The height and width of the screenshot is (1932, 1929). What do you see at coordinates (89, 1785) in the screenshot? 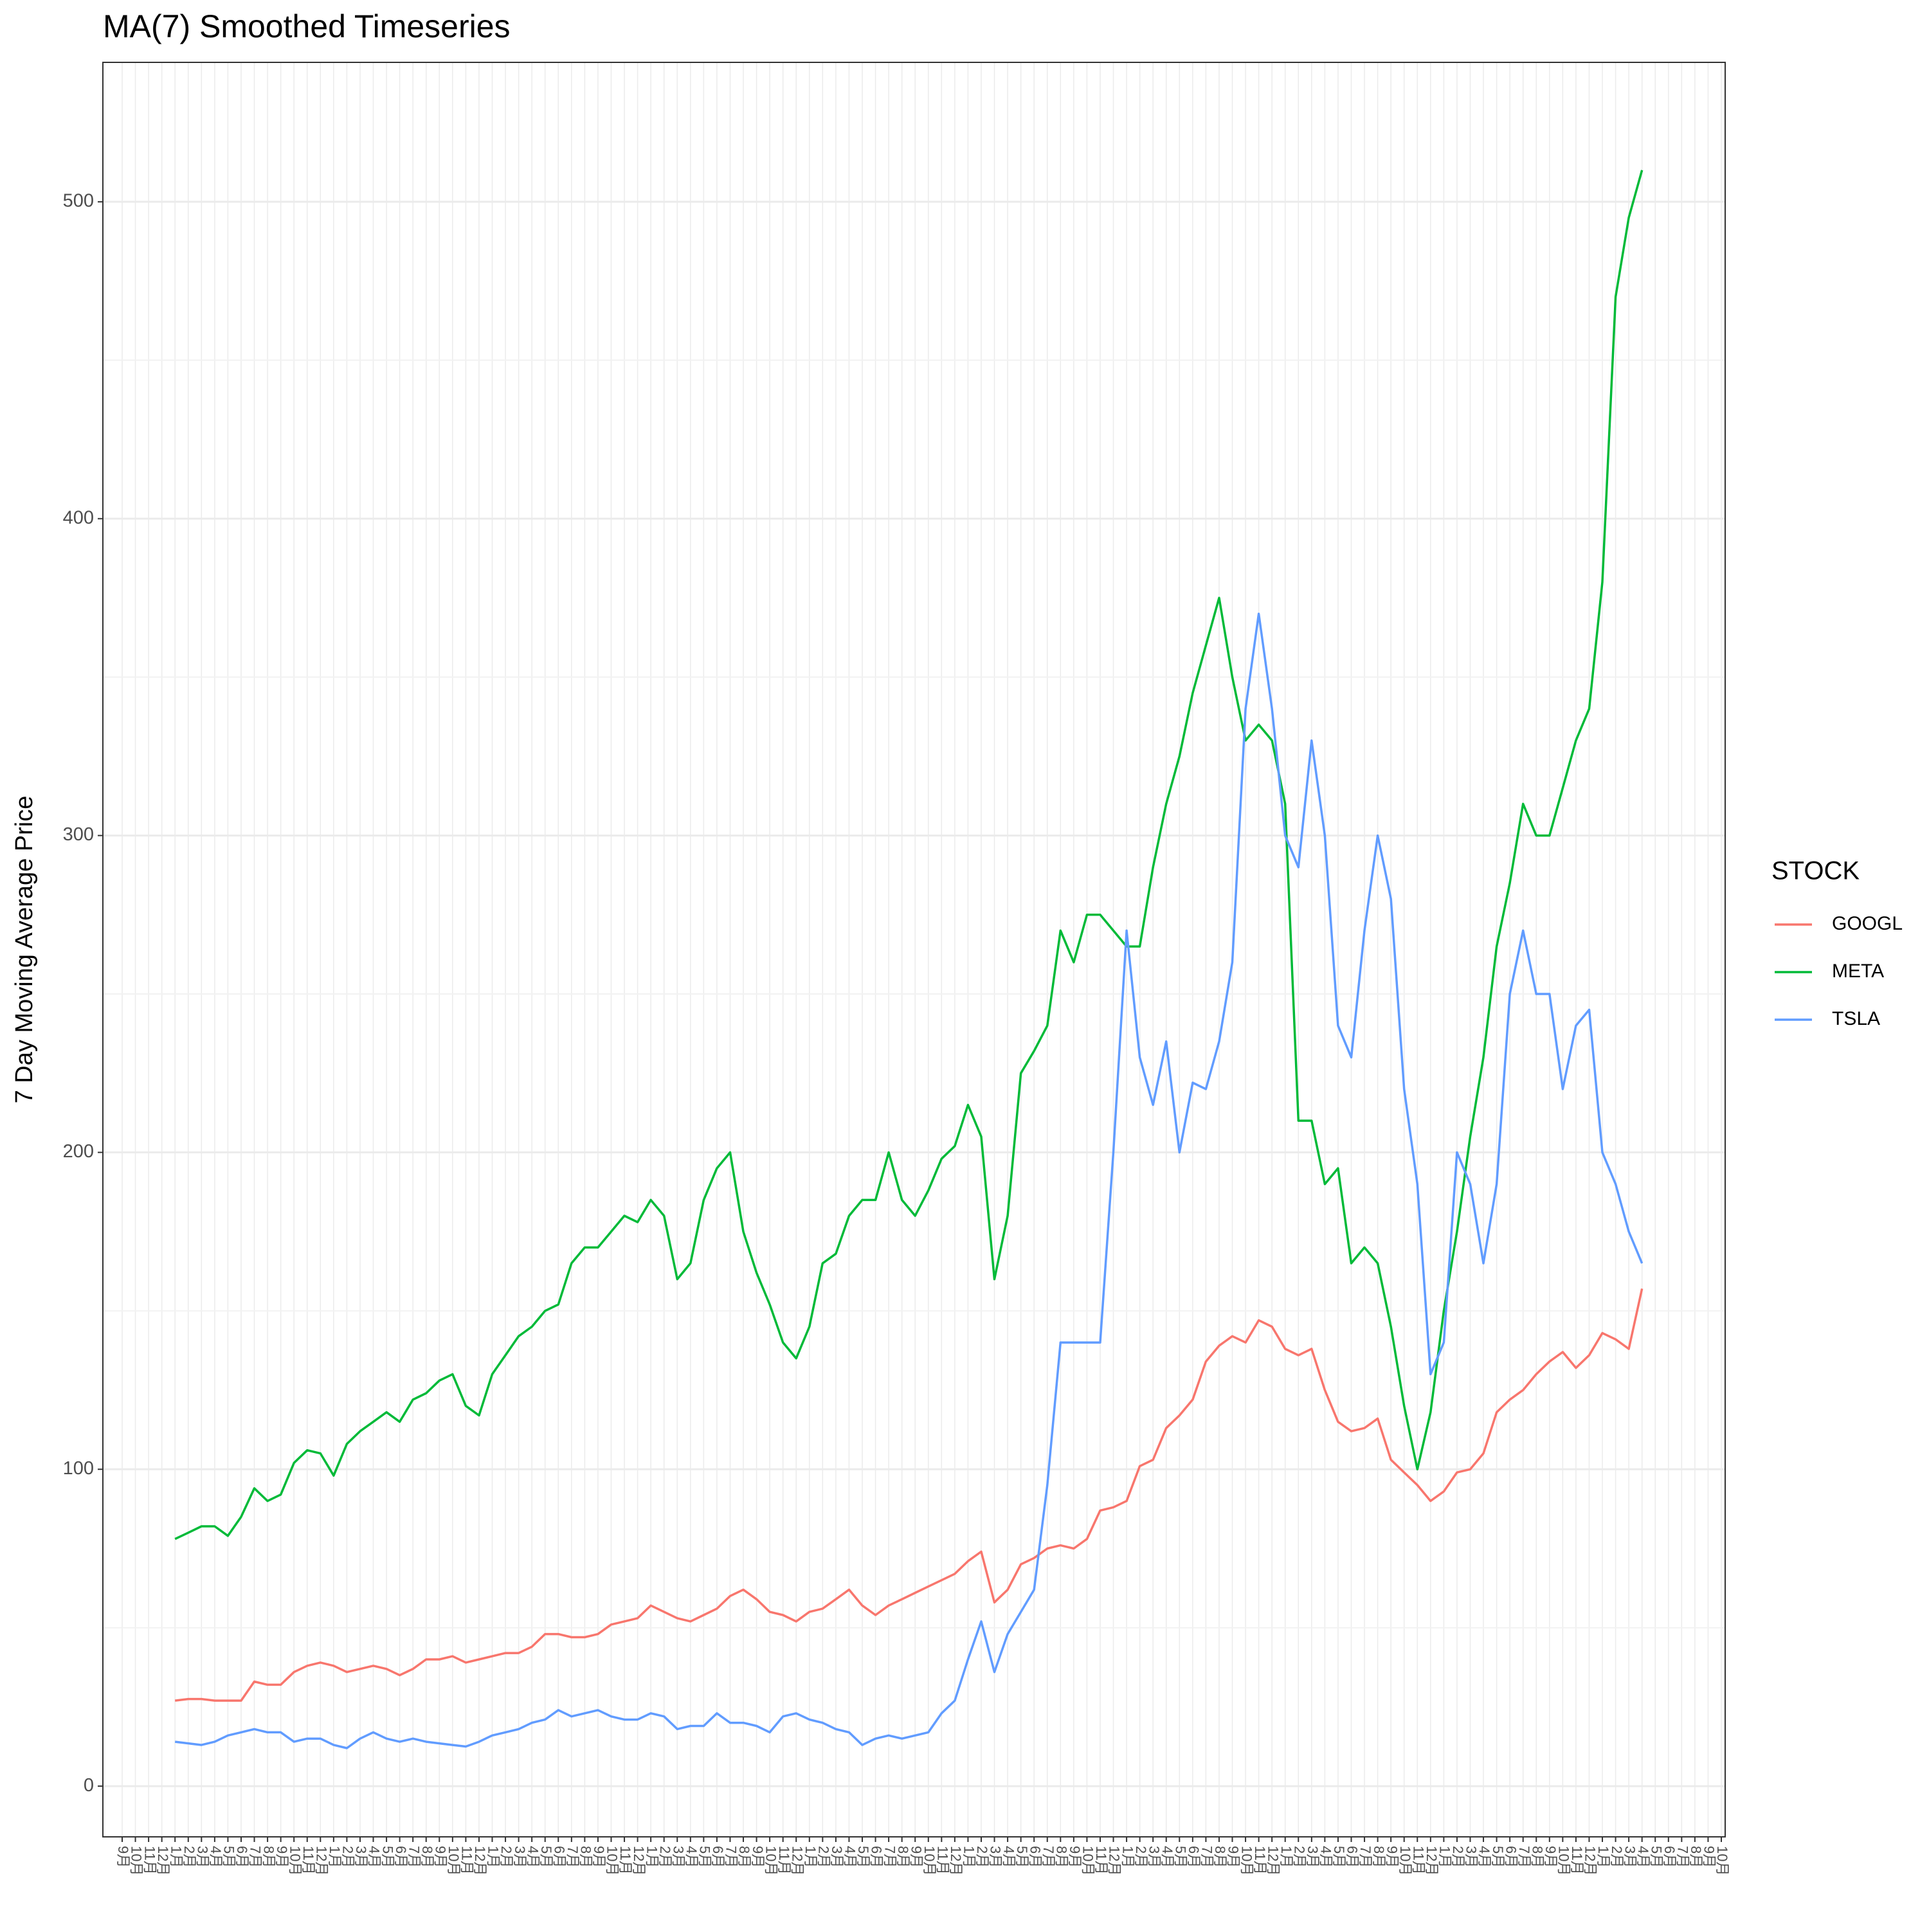
I see `y-tick-label: 0` at bounding box center [89, 1785].